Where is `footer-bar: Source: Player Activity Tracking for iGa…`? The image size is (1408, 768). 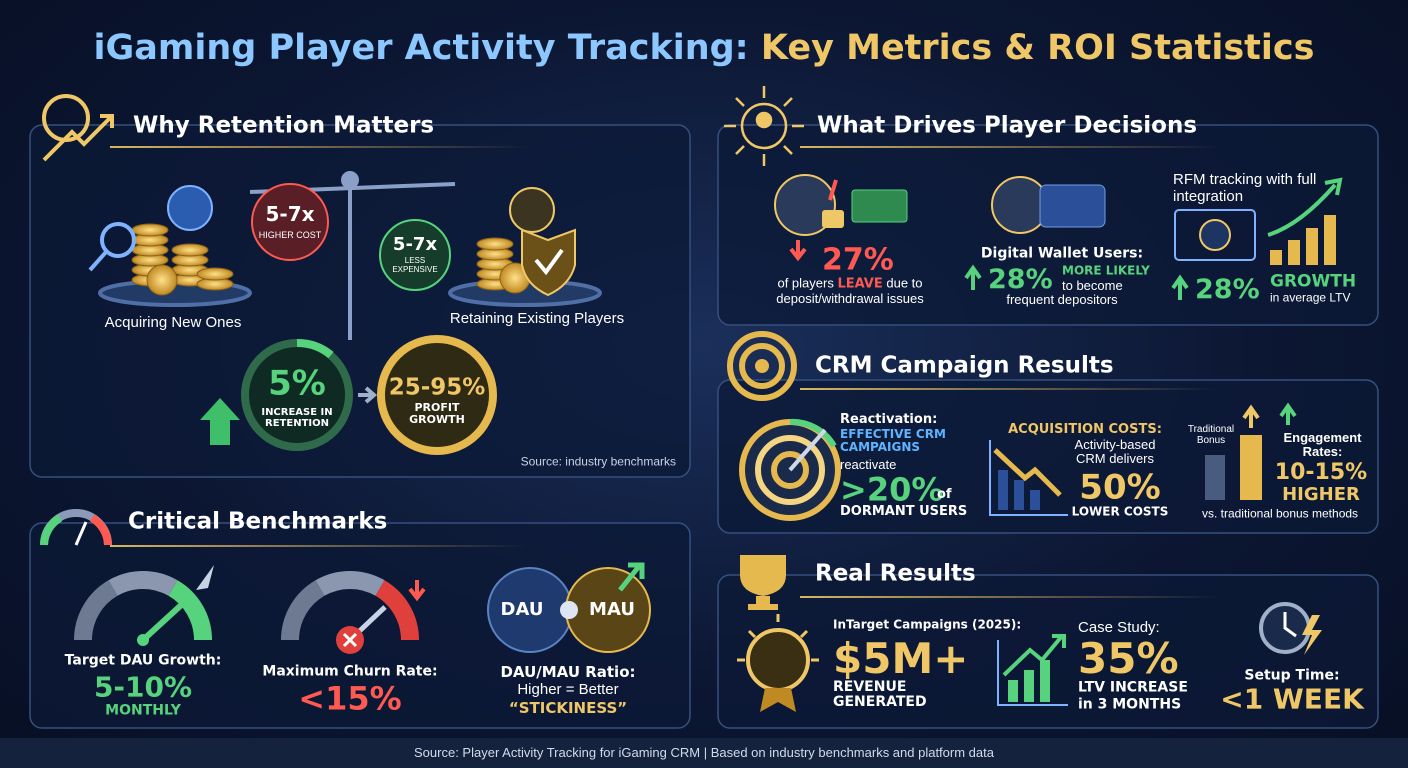
footer-bar: Source: Player Activity Tracking for iGa… is located at coordinates (704, 753).